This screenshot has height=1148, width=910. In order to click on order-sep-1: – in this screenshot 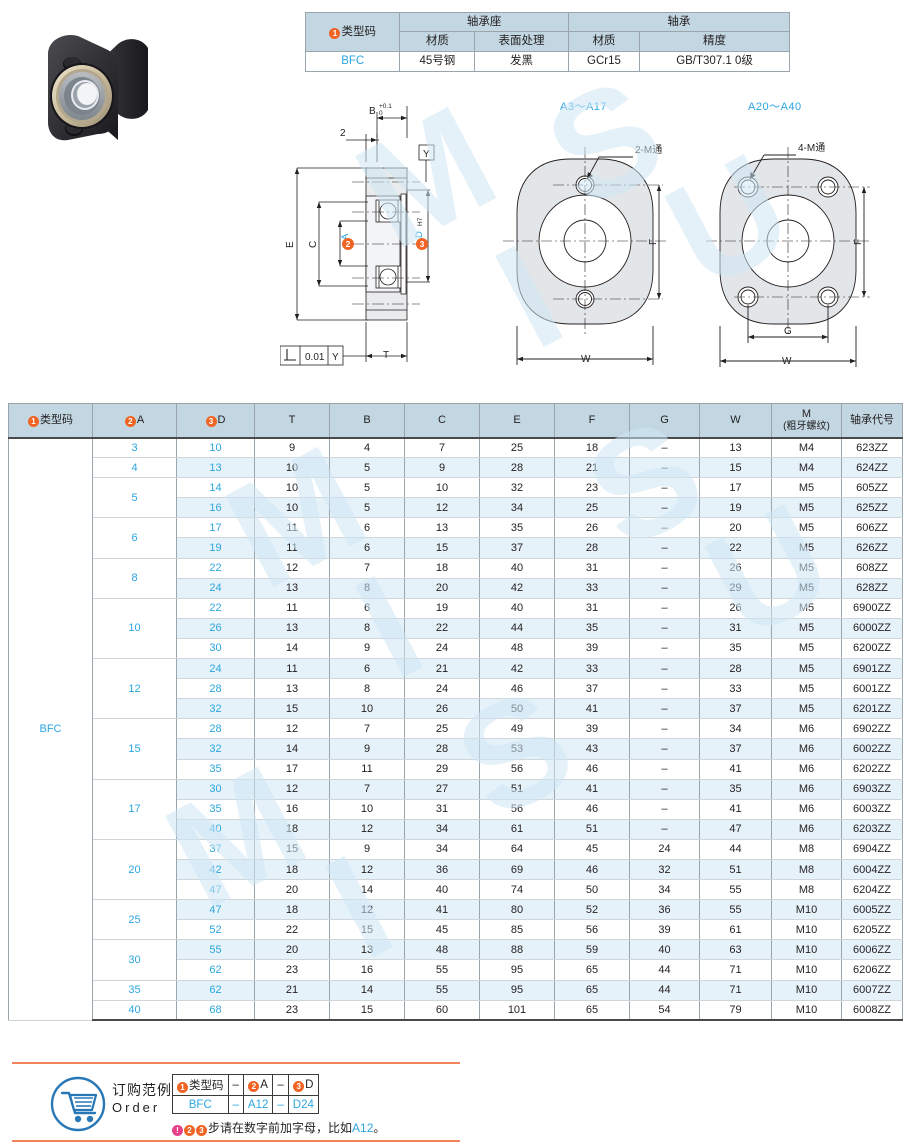, I will do `click(235, 1085)`.